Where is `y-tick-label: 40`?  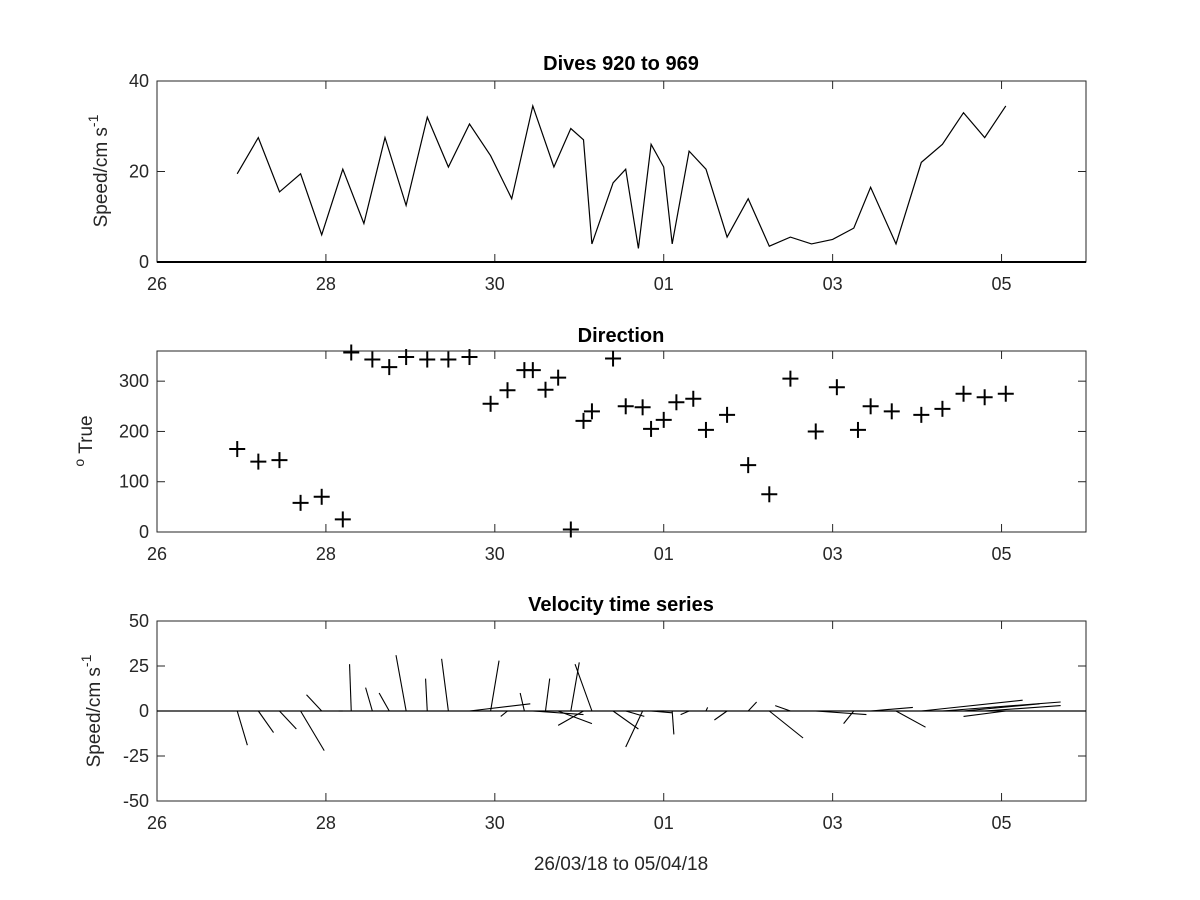
y-tick-label: 40 is located at coordinates (139, 81).